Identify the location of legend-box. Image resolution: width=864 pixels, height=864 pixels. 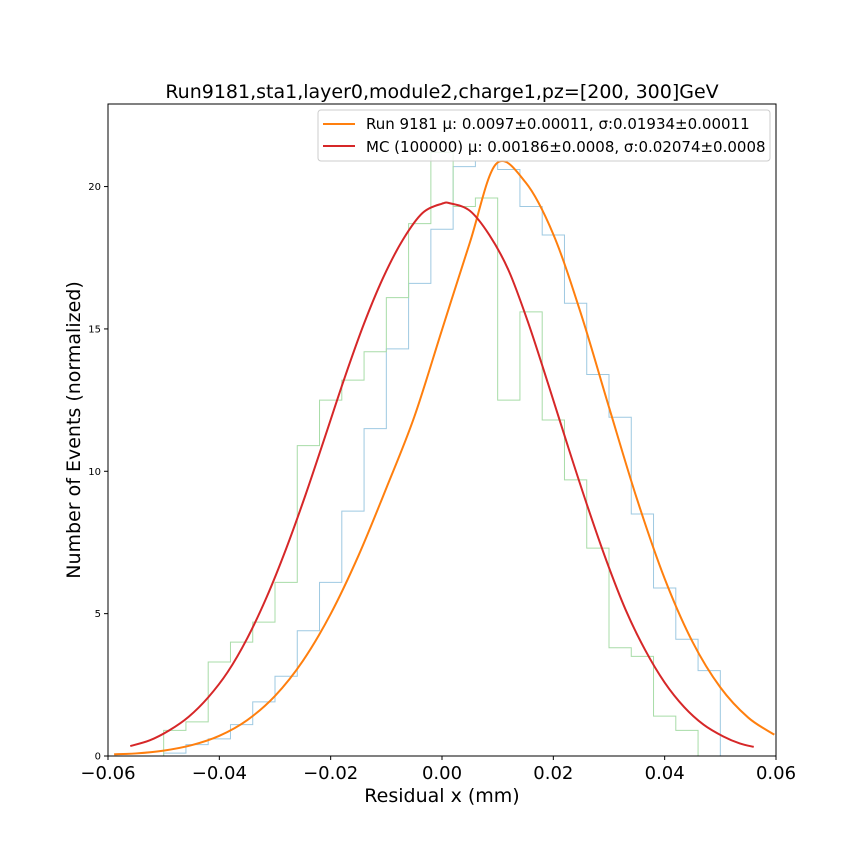
(544, 135).